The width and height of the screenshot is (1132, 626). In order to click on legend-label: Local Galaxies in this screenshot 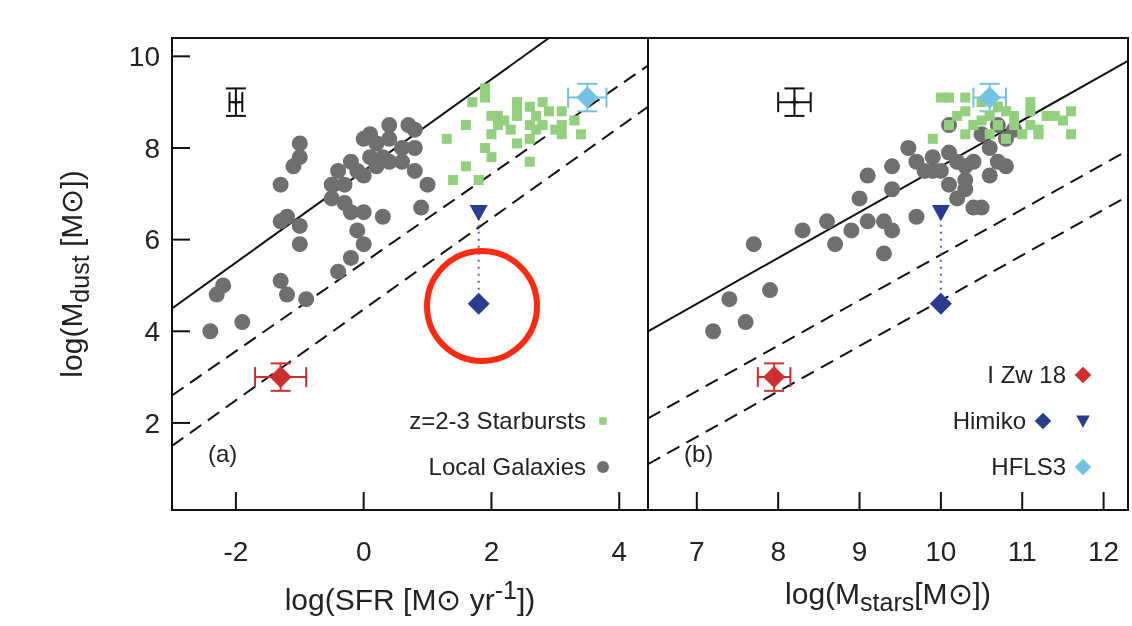, I will do `click(507, 467)`.